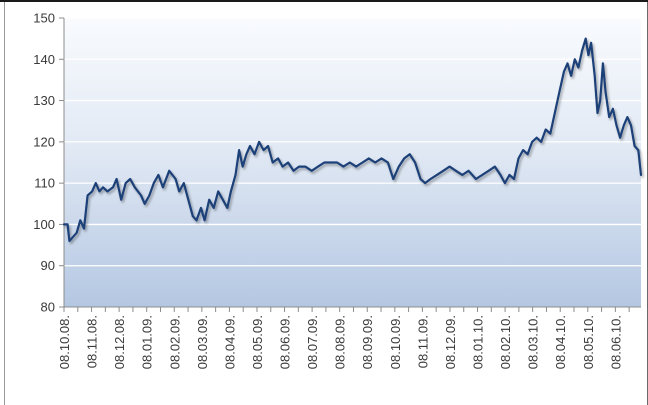  What do you see at coordinates (450, 342) in the screenshot?
I see `x-tick-label: 08.12.09.` at bounding box center [450, 342].